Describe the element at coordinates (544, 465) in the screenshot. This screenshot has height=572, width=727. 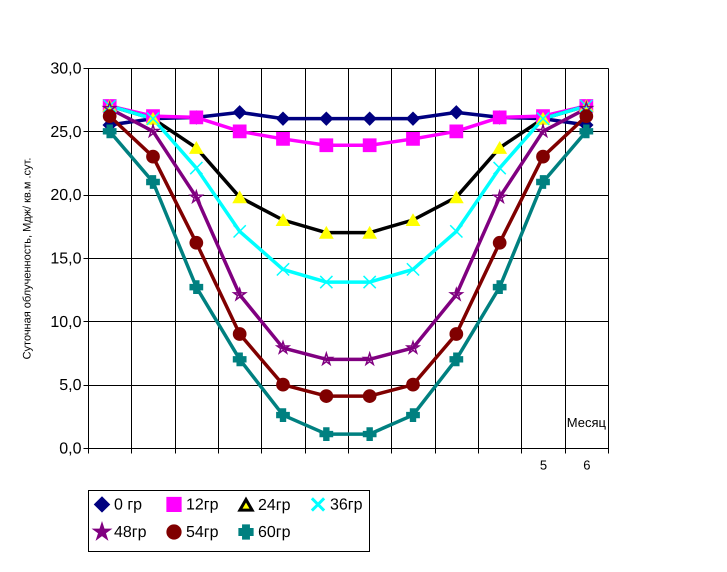
I see `x-tick-label: 5` at that location.